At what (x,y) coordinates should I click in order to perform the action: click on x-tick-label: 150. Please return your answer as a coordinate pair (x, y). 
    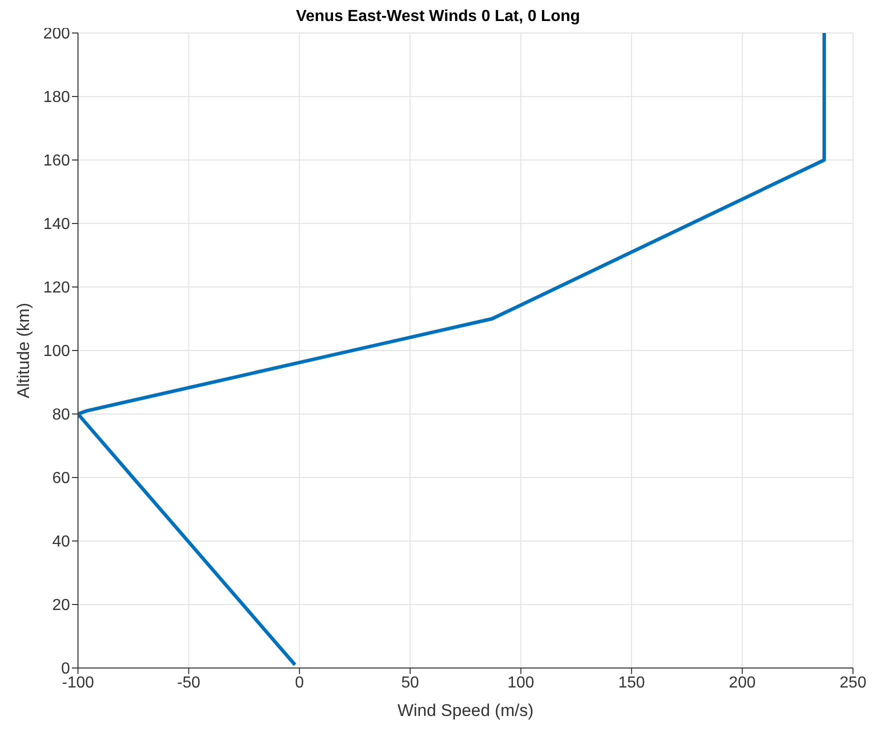
    Looking at the image, I should click on (632, 683).